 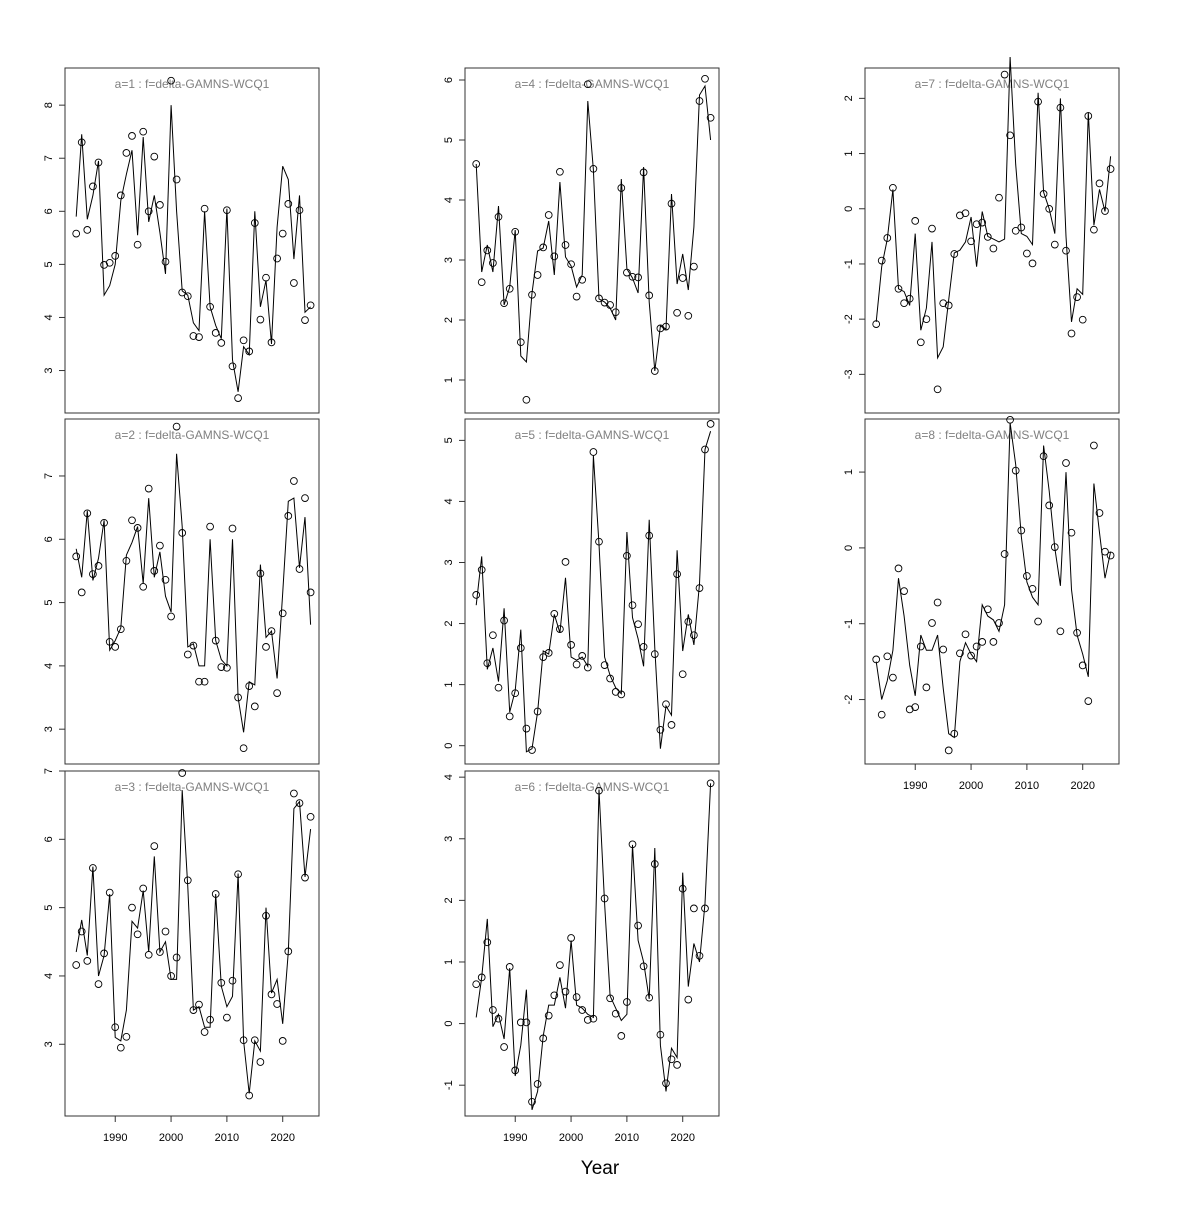 I want to click on chart-panel: a=2 : f=delta-GAMNS-WCQ1 3 4 5 6 7, so click(x=181, y=591).